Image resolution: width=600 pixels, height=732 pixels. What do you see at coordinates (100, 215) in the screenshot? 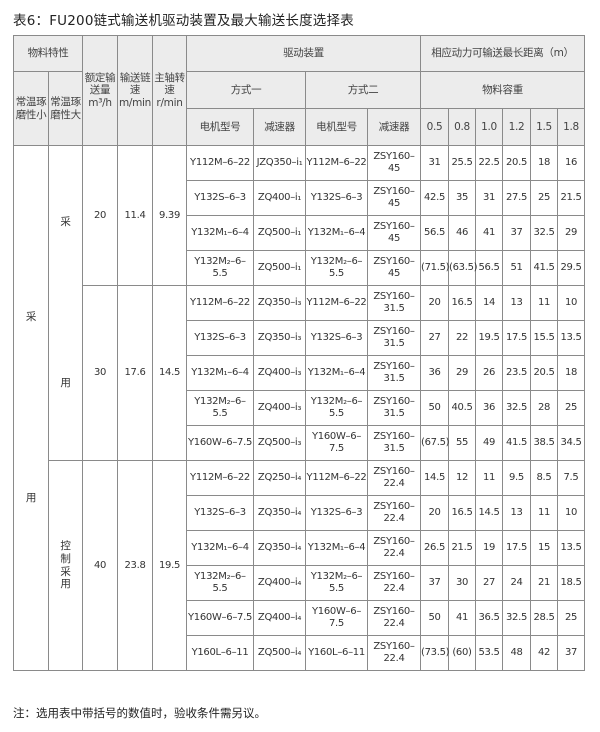
I see `capacity-cell: 20` at bounding box center [100, 215].